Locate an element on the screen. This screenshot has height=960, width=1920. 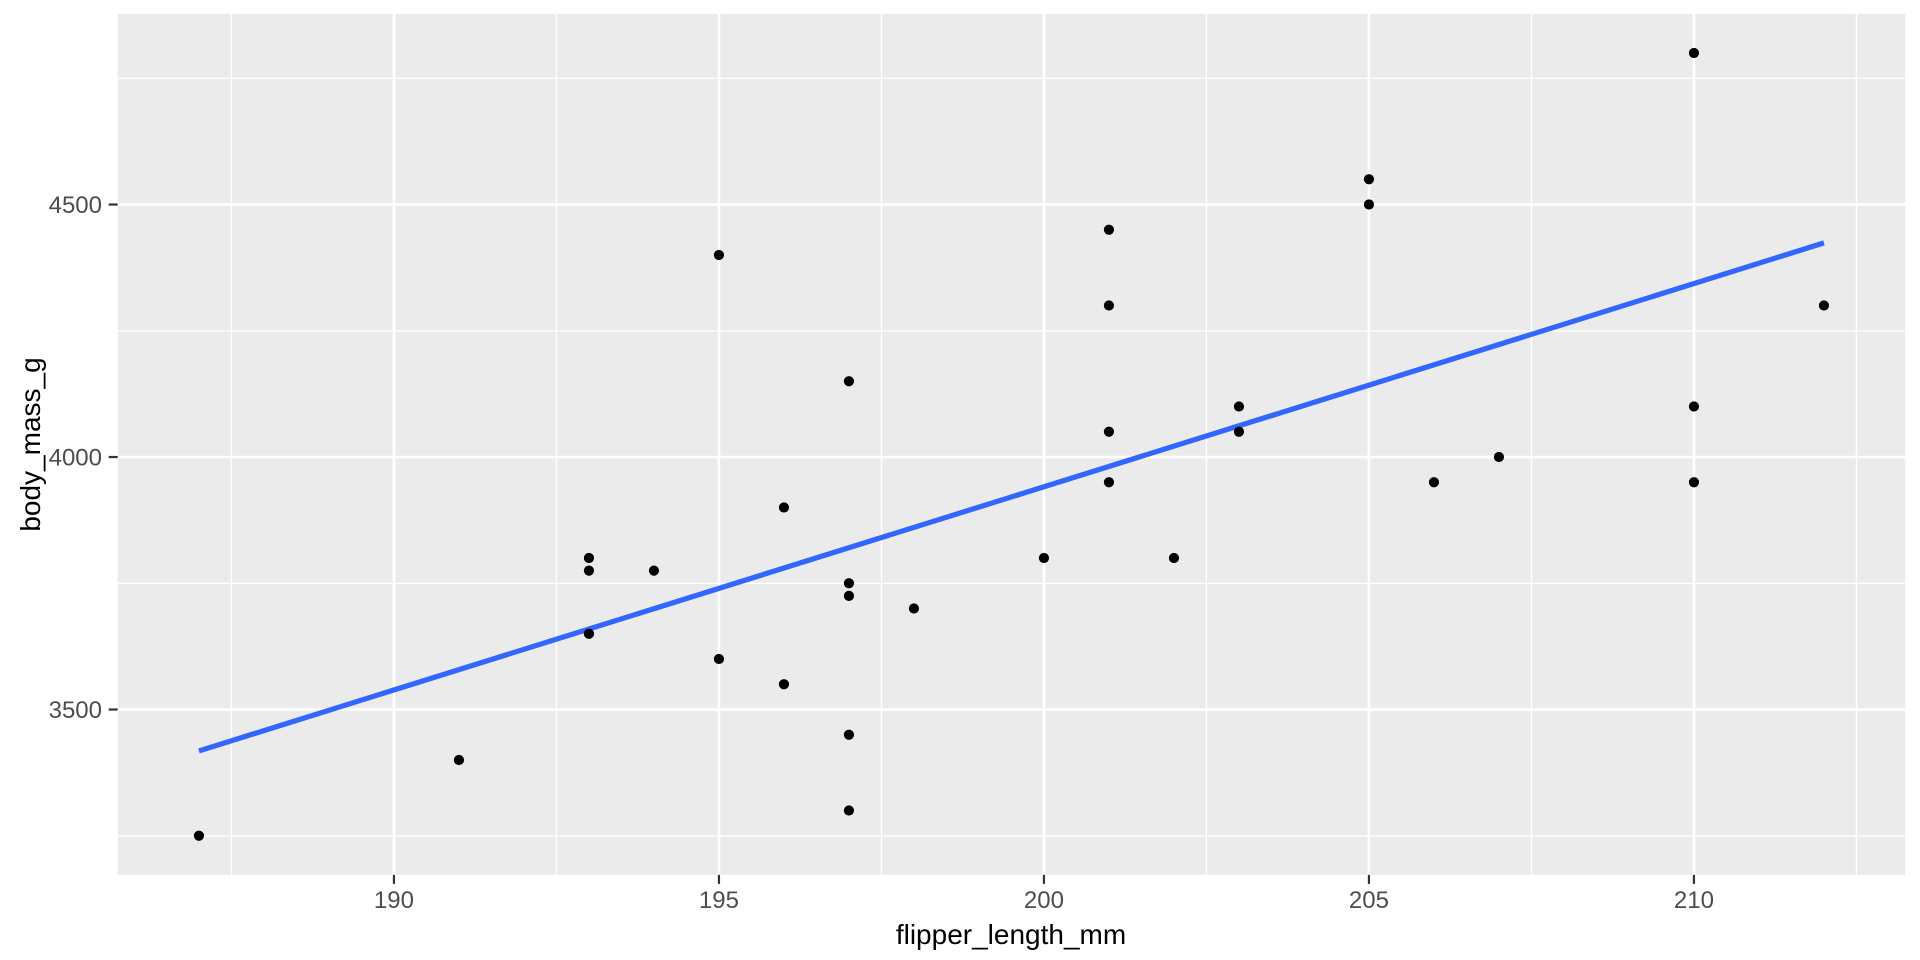
x-tick-label: 190 is located at coordinates (394, 900).